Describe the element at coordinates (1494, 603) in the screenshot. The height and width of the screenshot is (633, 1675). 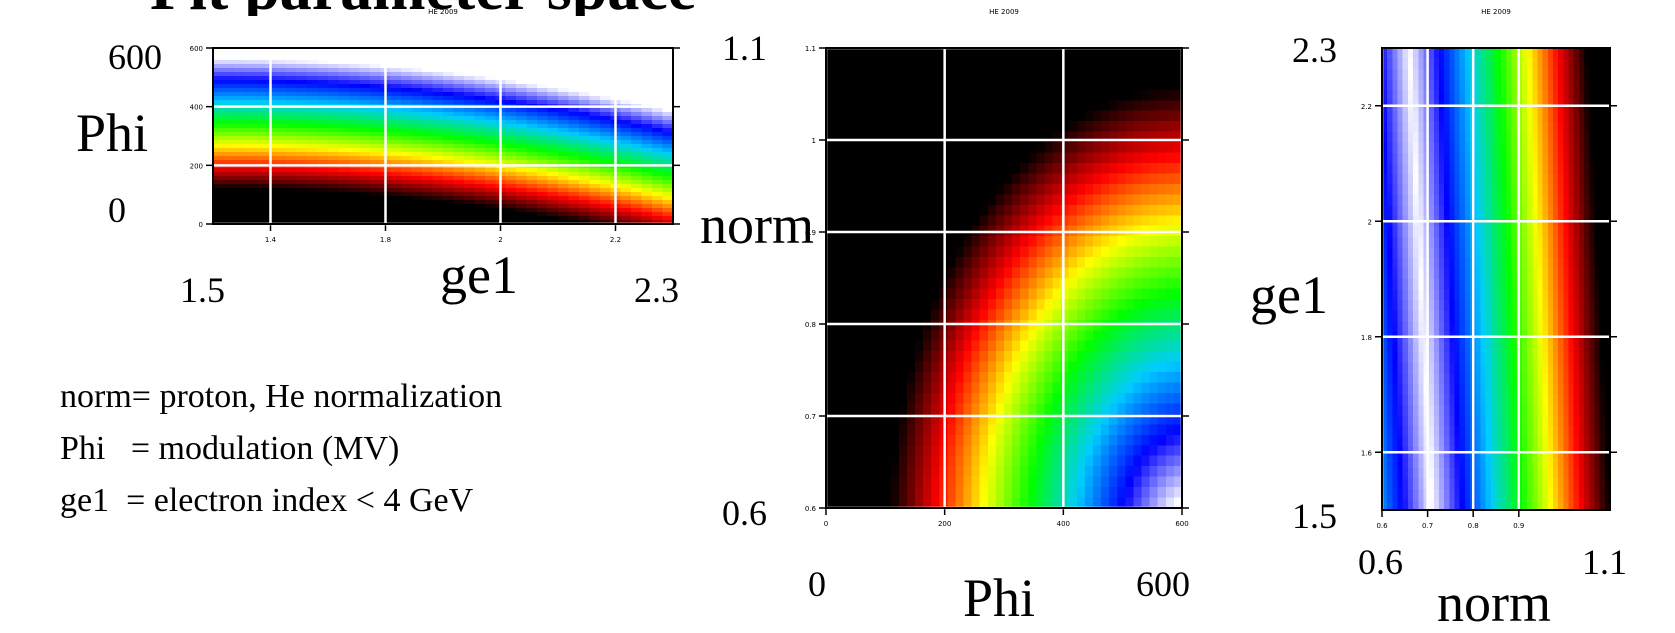
I see `p3-xlabel: norm` at that location.